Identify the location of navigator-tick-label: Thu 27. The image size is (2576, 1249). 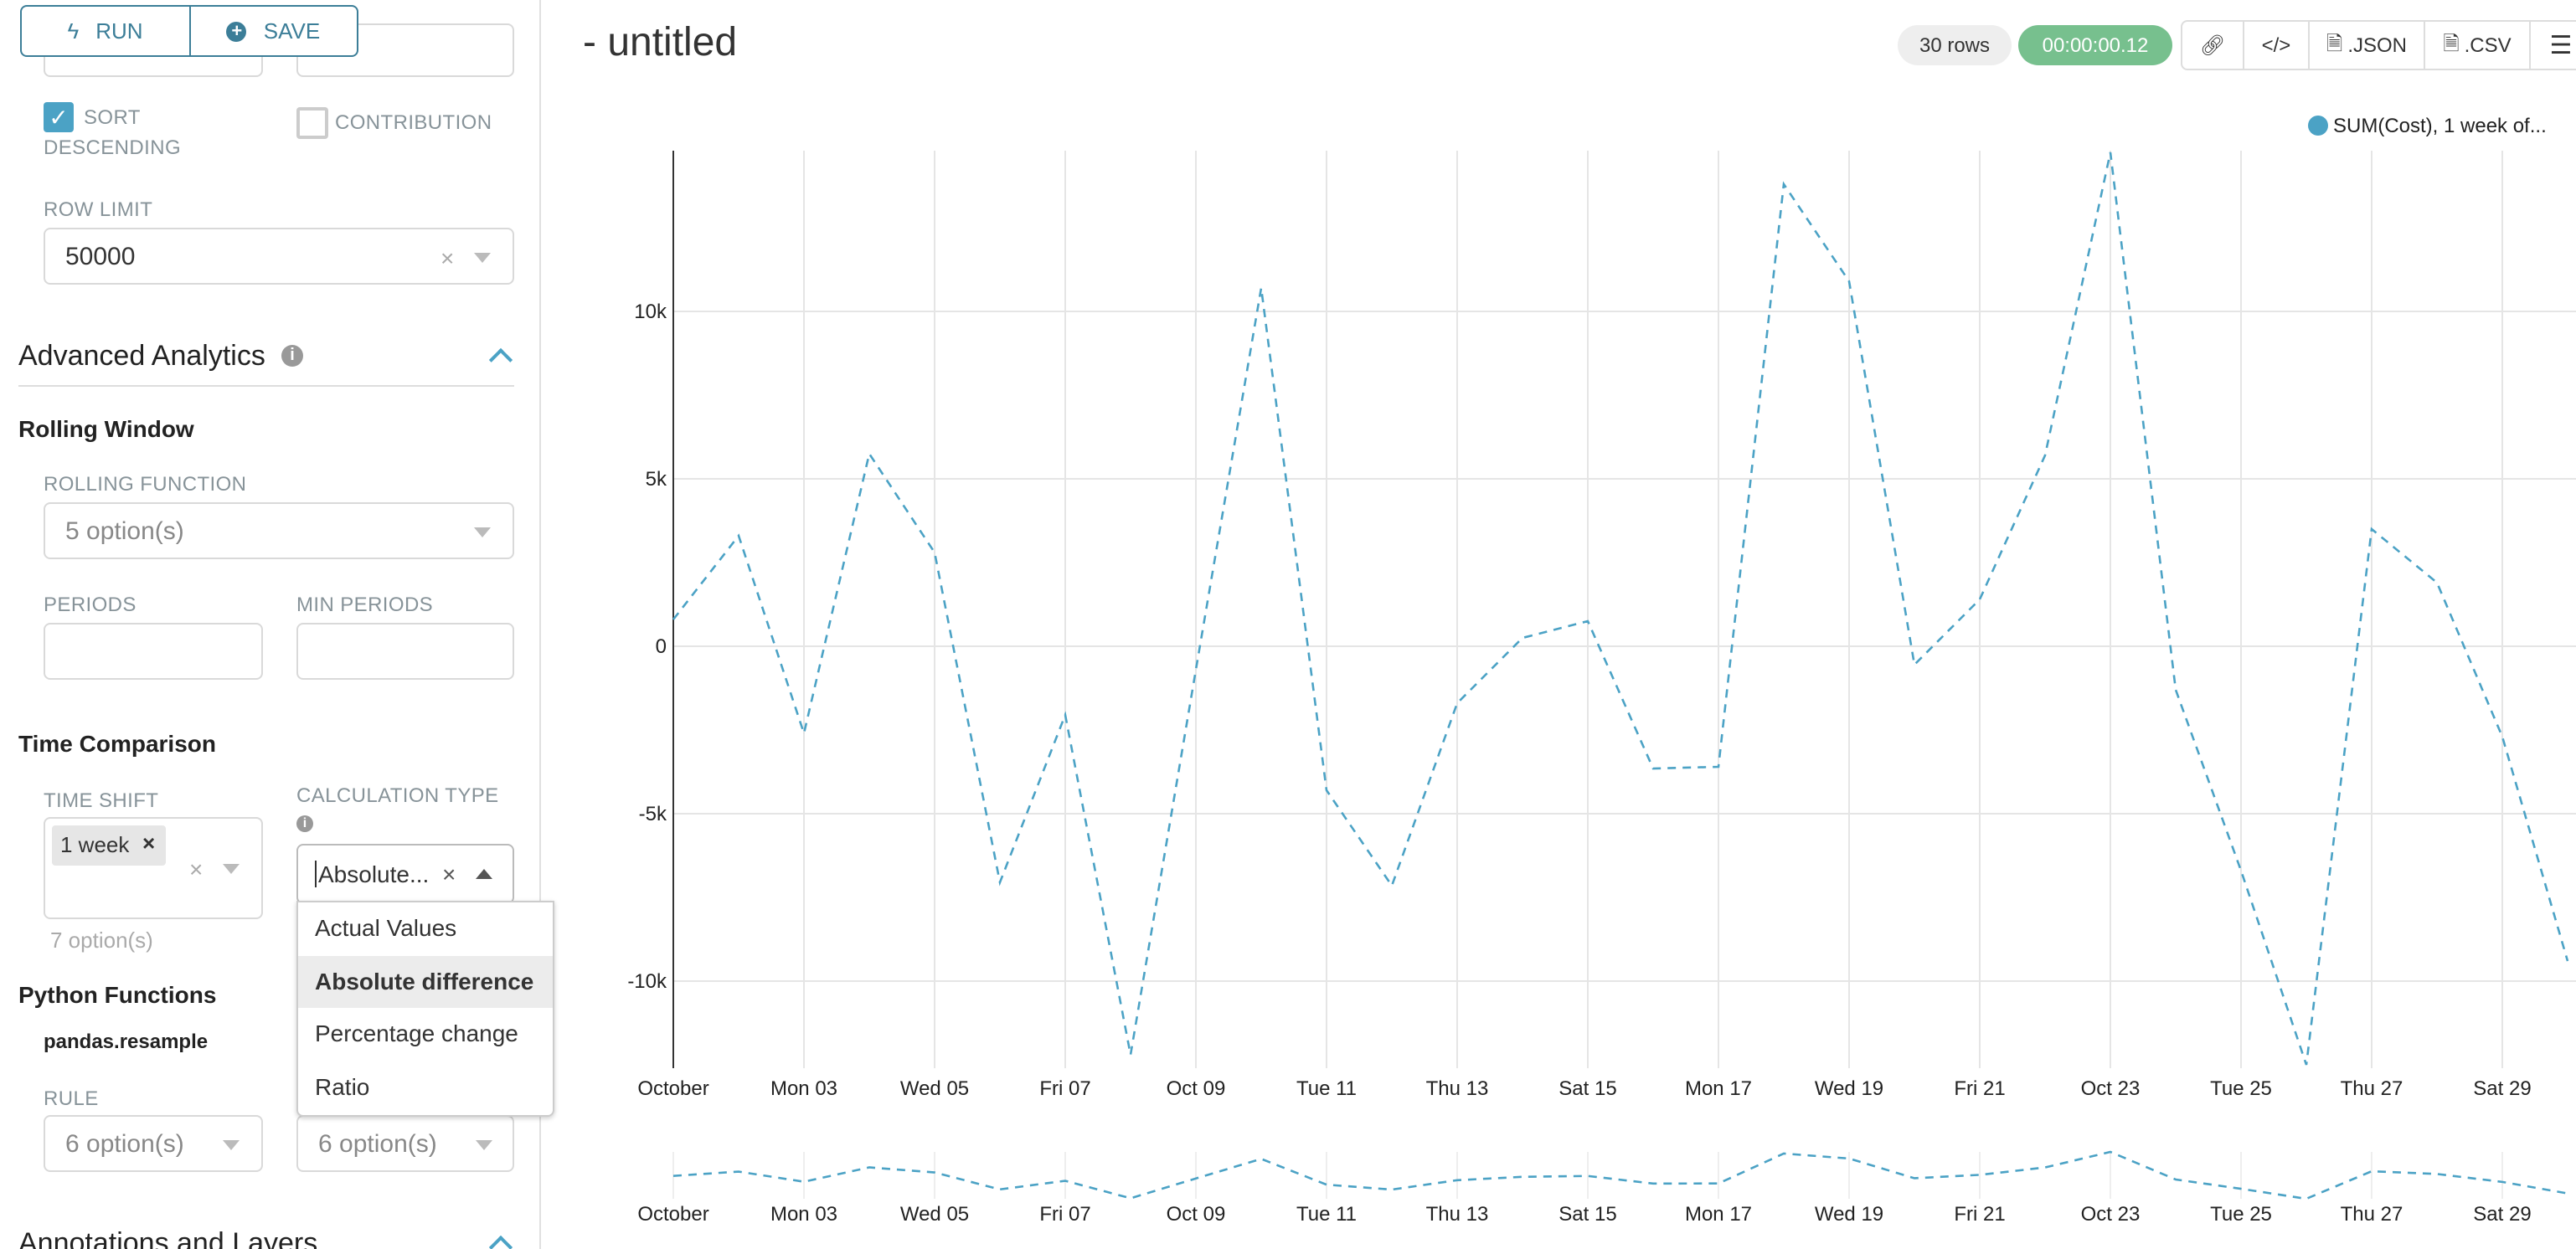
(2372, 1214).